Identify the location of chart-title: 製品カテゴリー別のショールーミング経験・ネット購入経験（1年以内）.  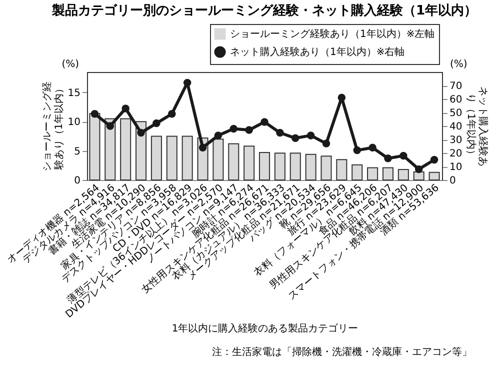
(264, 10).